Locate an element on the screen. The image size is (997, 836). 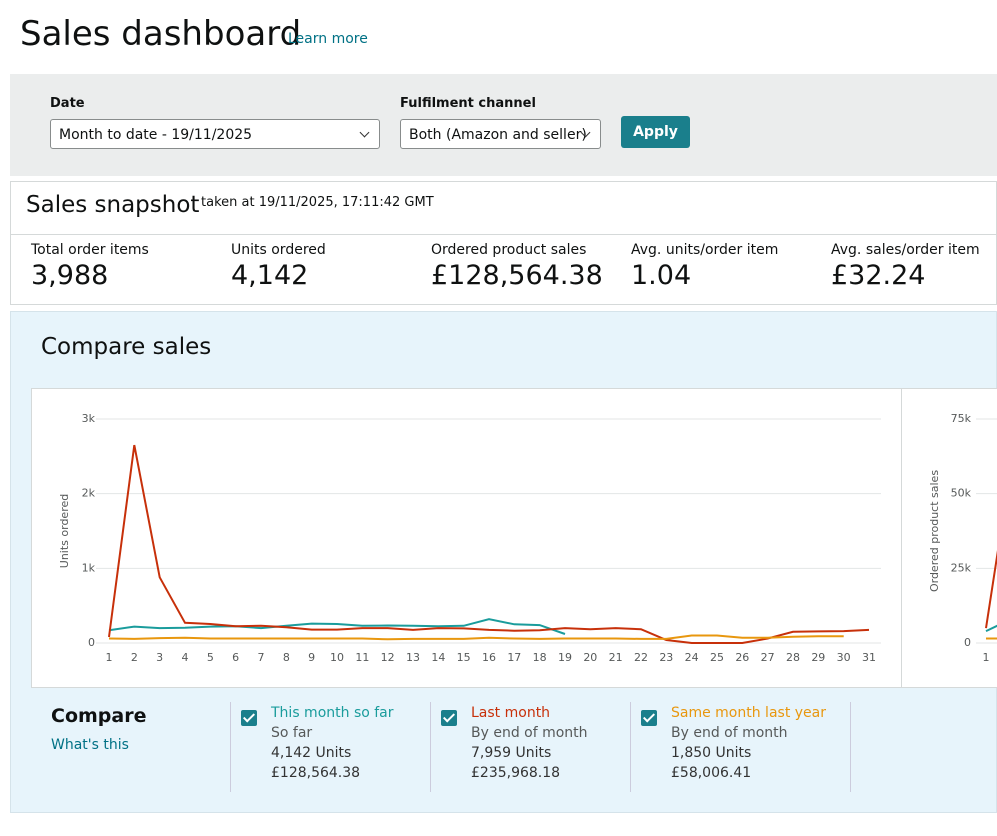
y-tick-label: 75k is located at coordinates (961, 418).